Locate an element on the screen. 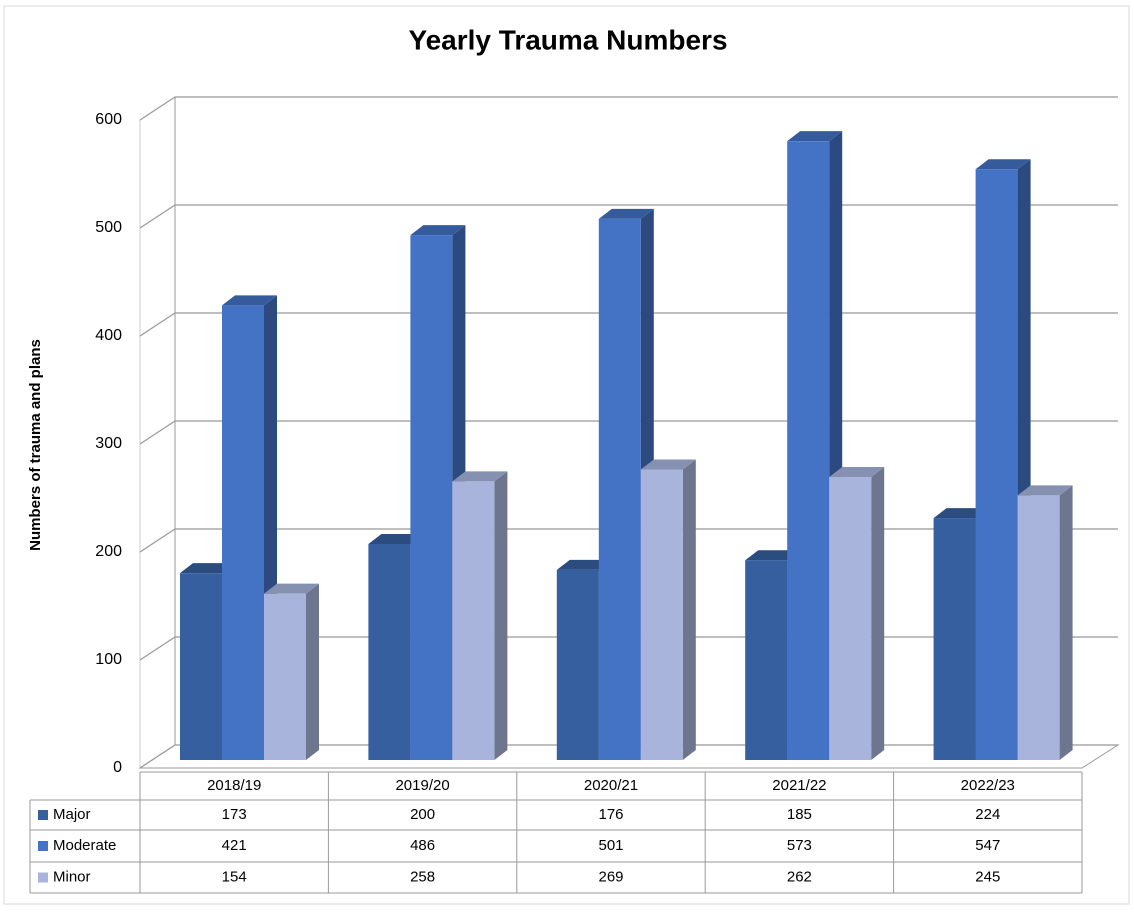 This screenshot has height=913, width=1134. y-axis-label: Numbers of trauma and plans is located at coordinates (35, 445).